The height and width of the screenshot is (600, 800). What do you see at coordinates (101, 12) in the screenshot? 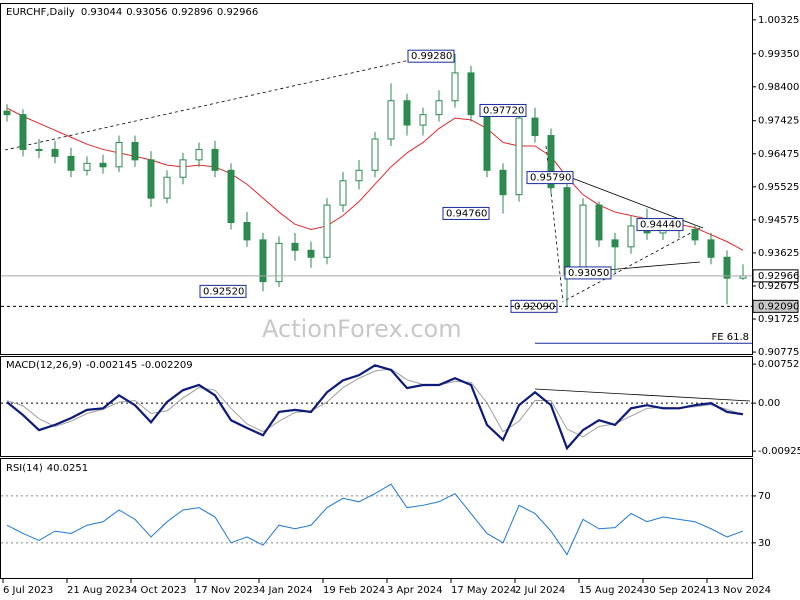
I see `header-value: 0.93044` at bounding box center [101, 12].